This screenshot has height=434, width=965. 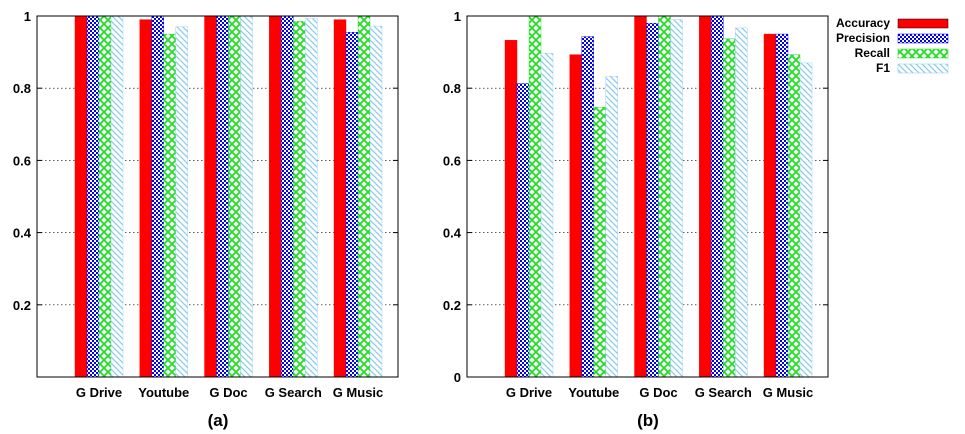 I want to click on legend: Accuracy Precision Recall F1, so click(x=892, y=45).